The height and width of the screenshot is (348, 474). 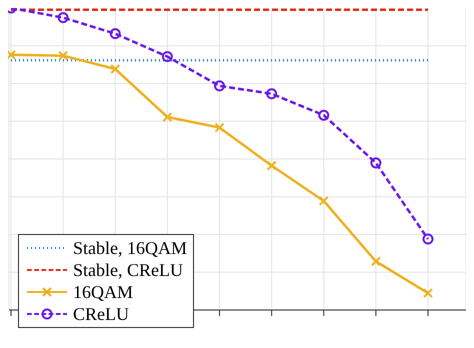 I want to click on legend-label: 16QAM, so click(x=103, y=292).